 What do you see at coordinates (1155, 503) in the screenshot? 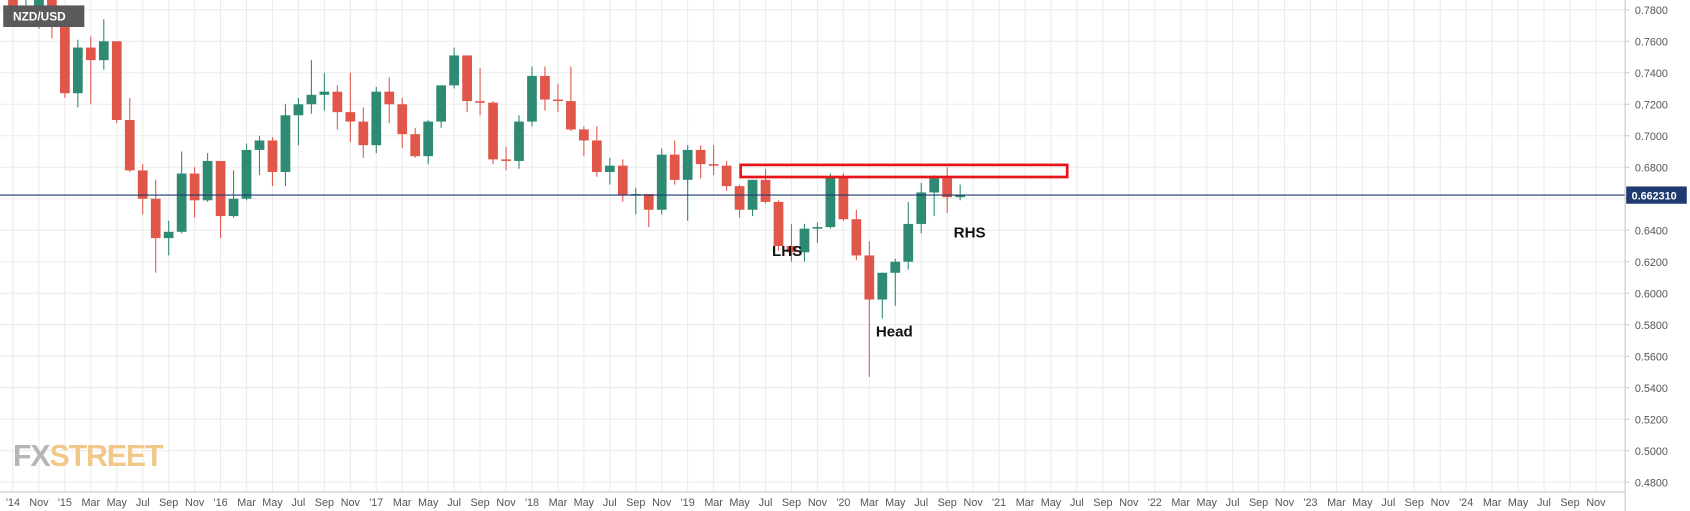
I see `x-tick-label: '22` at bounding box center [1155, 503].